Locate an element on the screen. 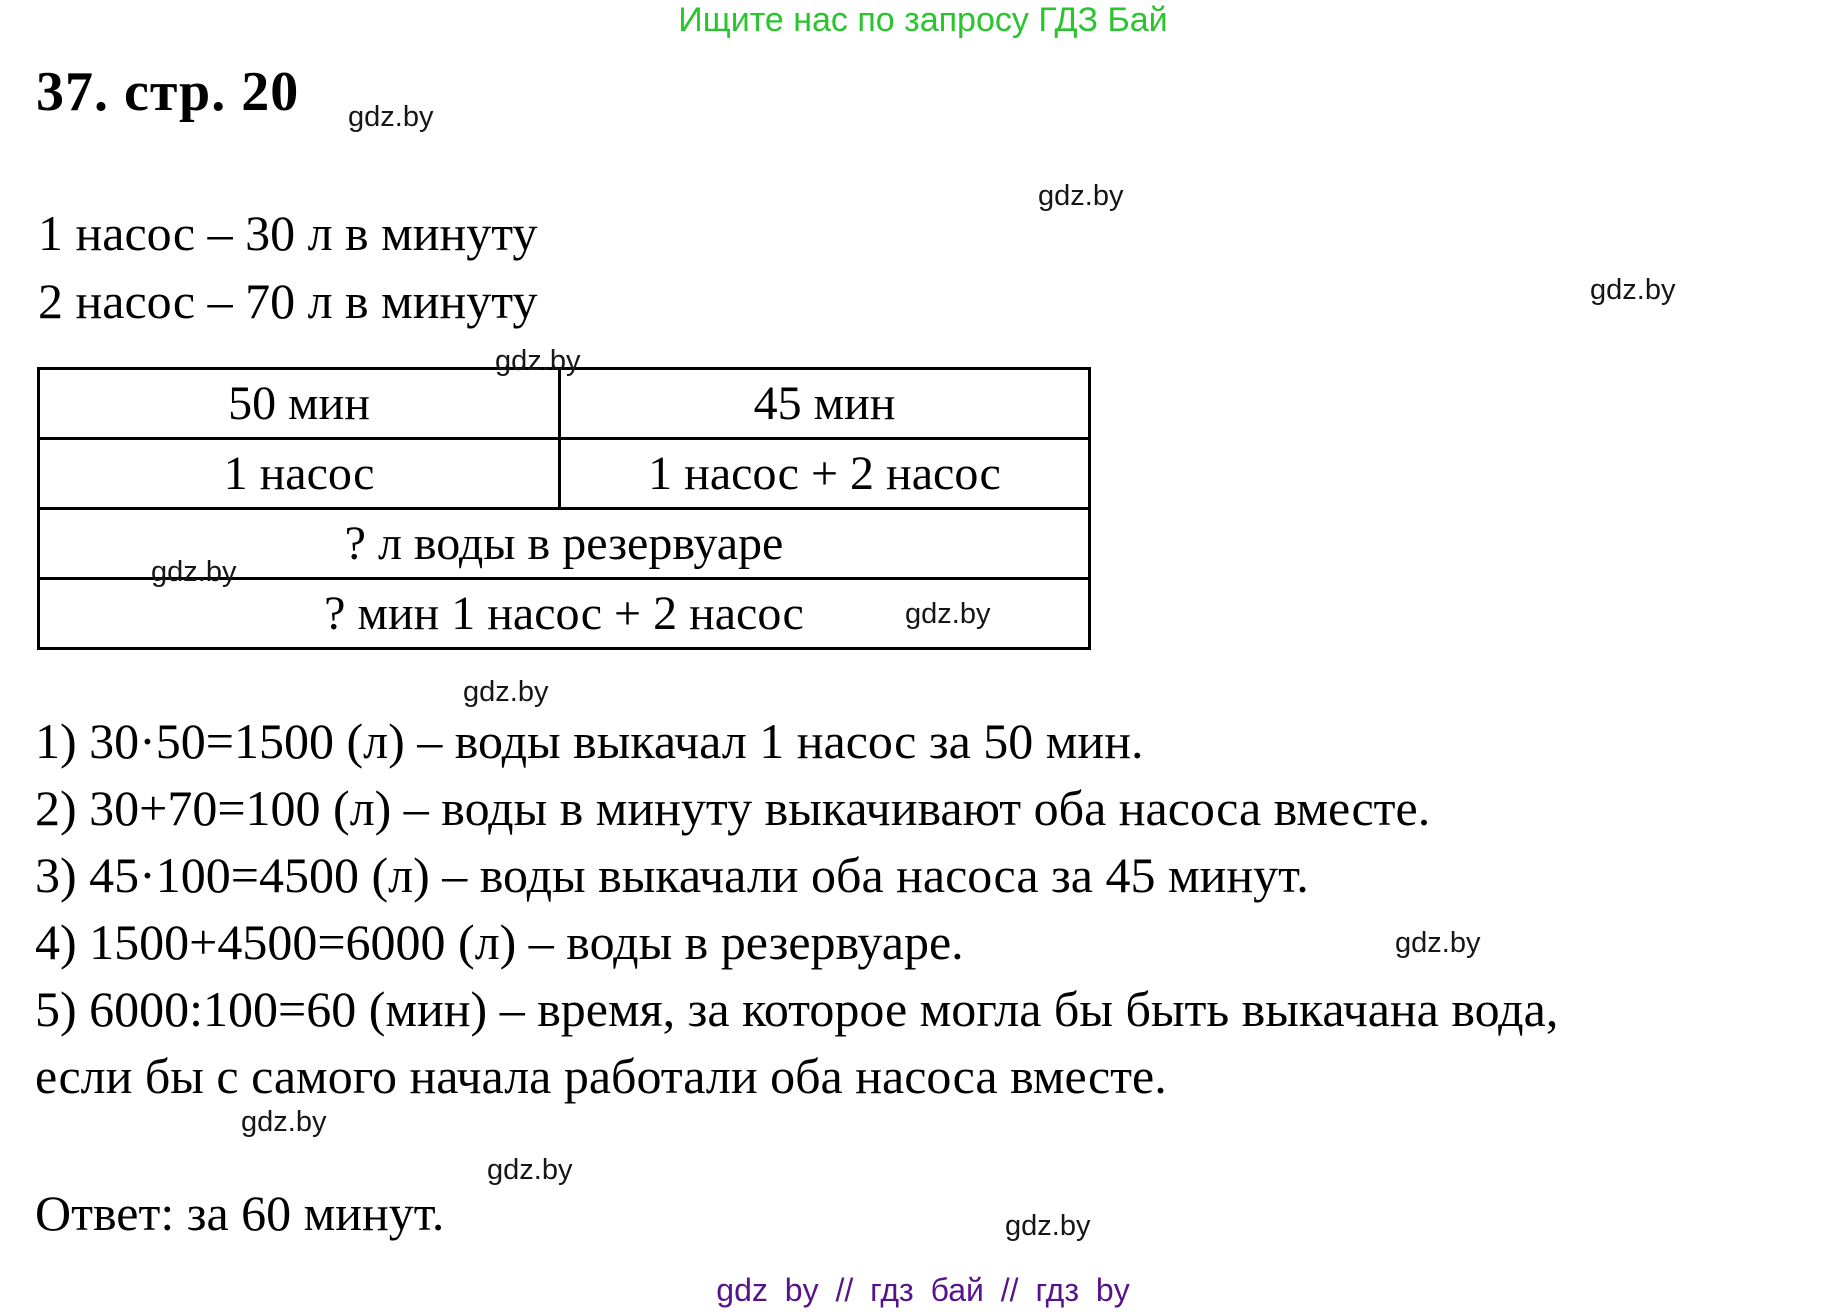  table-row: 50 мин 45 мин is located at coordinates (564, 403).